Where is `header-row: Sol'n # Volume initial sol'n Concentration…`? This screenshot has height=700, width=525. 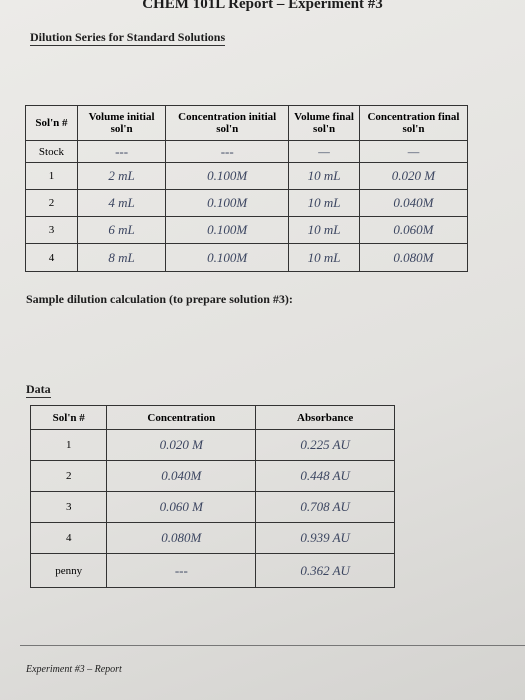
header-row: Sol'n # Volume initial sol'n Concentration… is located at coordinates (247, 123).